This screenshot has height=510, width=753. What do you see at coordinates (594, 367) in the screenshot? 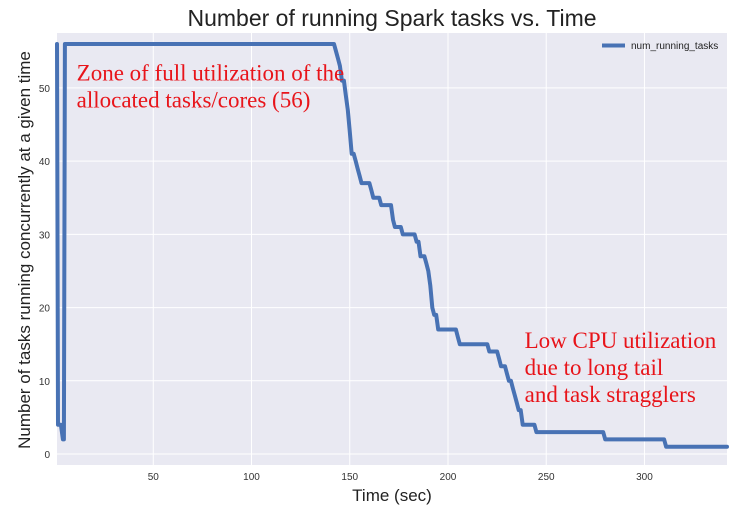
I see `annotation-line: due to long tail` at bounding box center [594, 367].